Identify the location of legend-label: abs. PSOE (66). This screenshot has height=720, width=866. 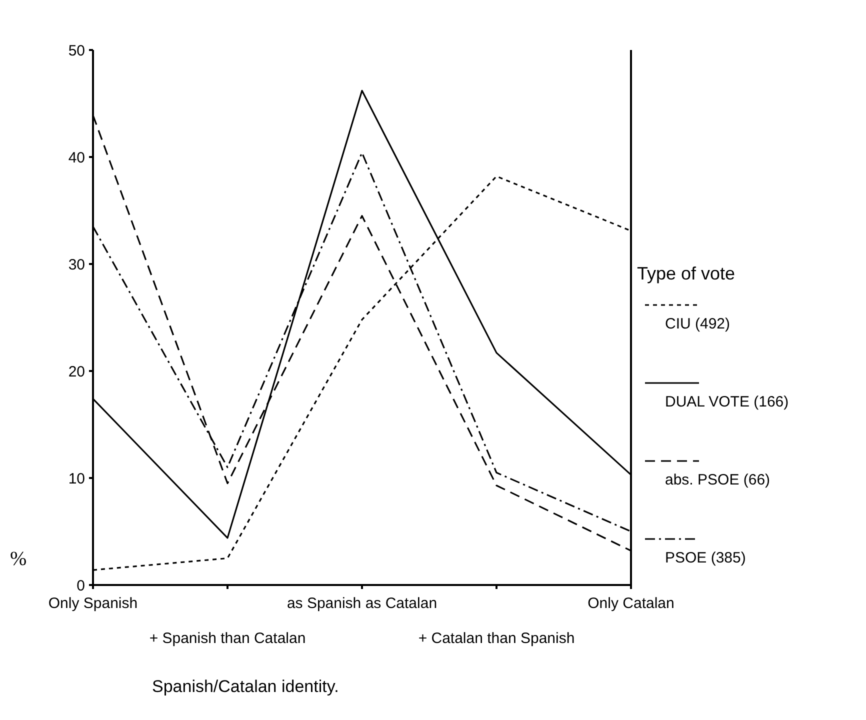
(717, 479).